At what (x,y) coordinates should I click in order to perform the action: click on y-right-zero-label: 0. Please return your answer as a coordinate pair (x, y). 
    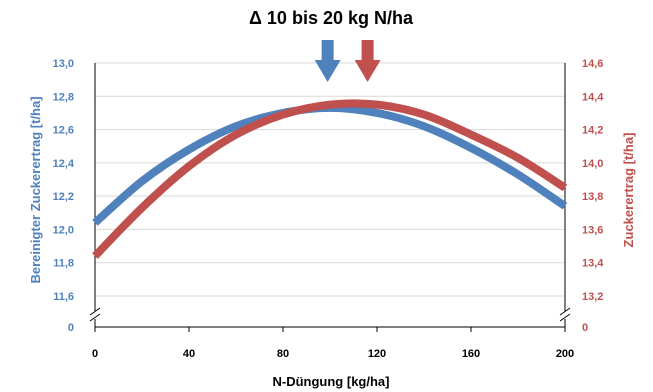
    Looking at the image, I should click on (585, 328).